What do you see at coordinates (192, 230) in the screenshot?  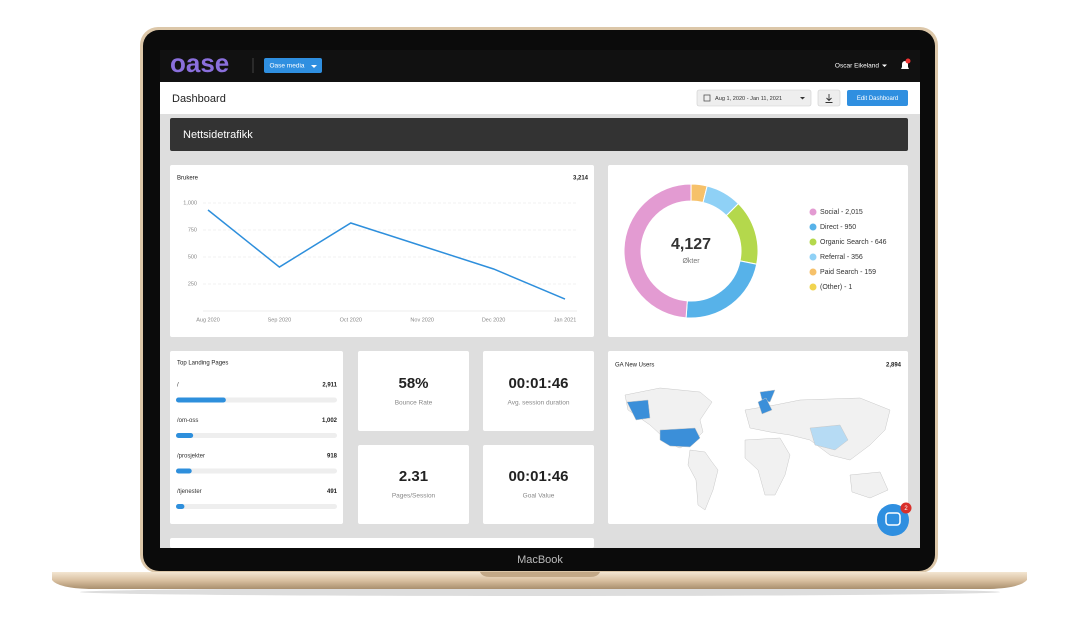 I see `y-tick-label: 750` at bounding box center [192, 230].